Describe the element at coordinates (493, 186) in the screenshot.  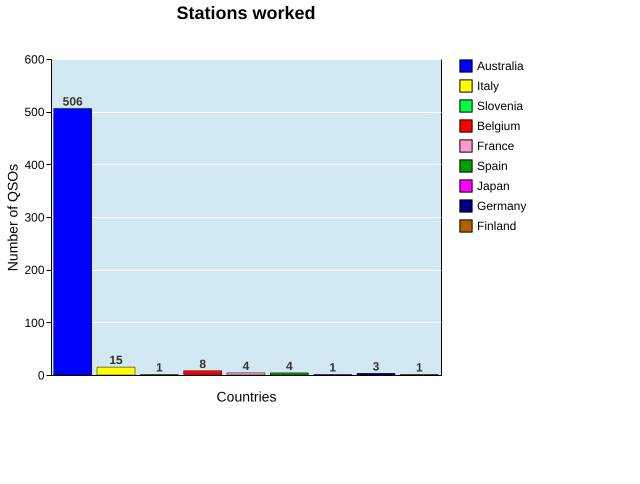
I see `legend-label: Japan` at that location.